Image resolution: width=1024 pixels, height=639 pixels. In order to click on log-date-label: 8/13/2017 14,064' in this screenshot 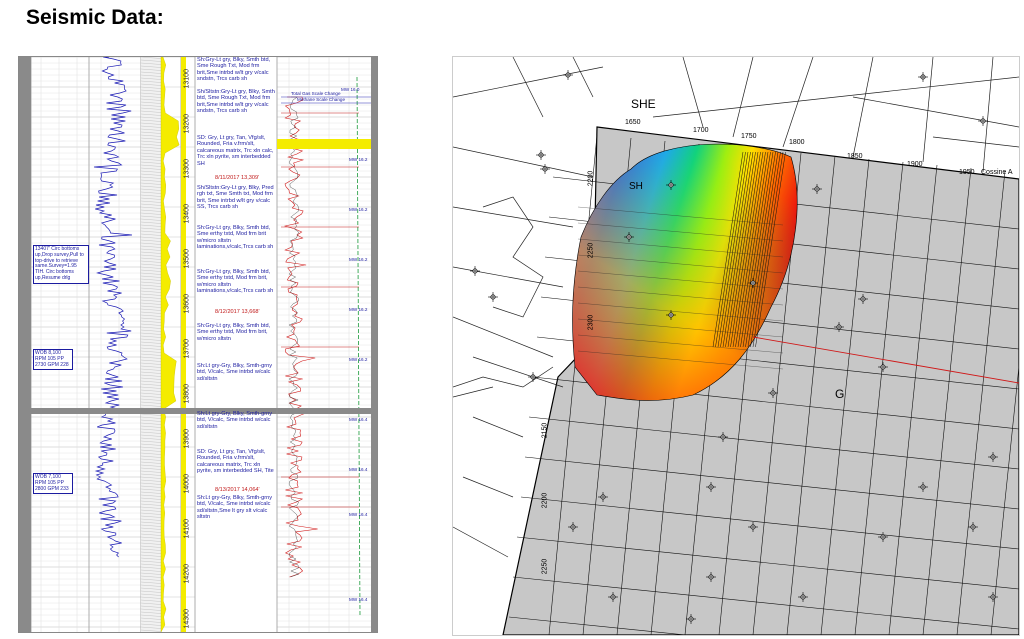, I will do `click(237, 490)`.